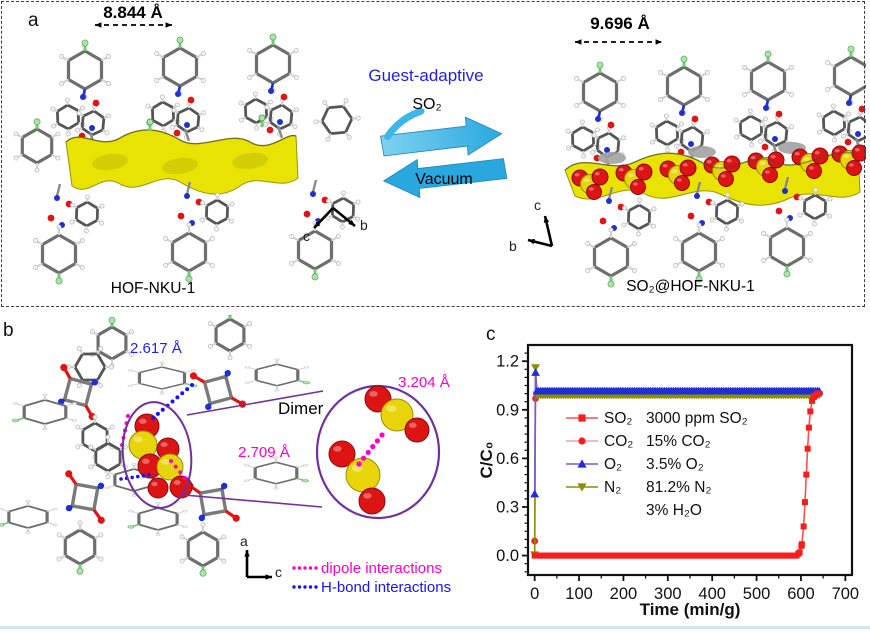 Image resolution: width=870 pixels, height=632 pixels. I want to click on svg-text: O₂, so click(613, 464).